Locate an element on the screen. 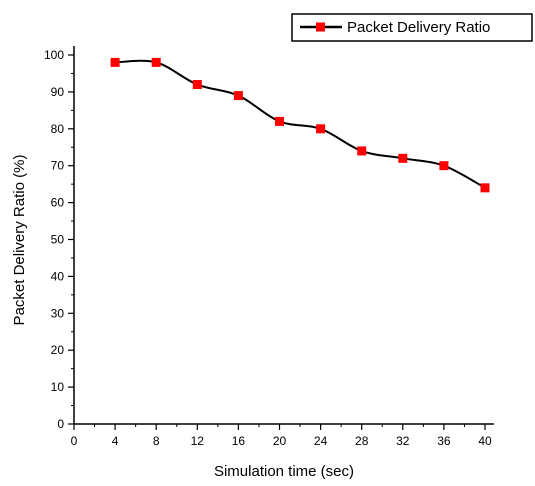  y-tick-label: 50 is located at coordinates (58, 240).